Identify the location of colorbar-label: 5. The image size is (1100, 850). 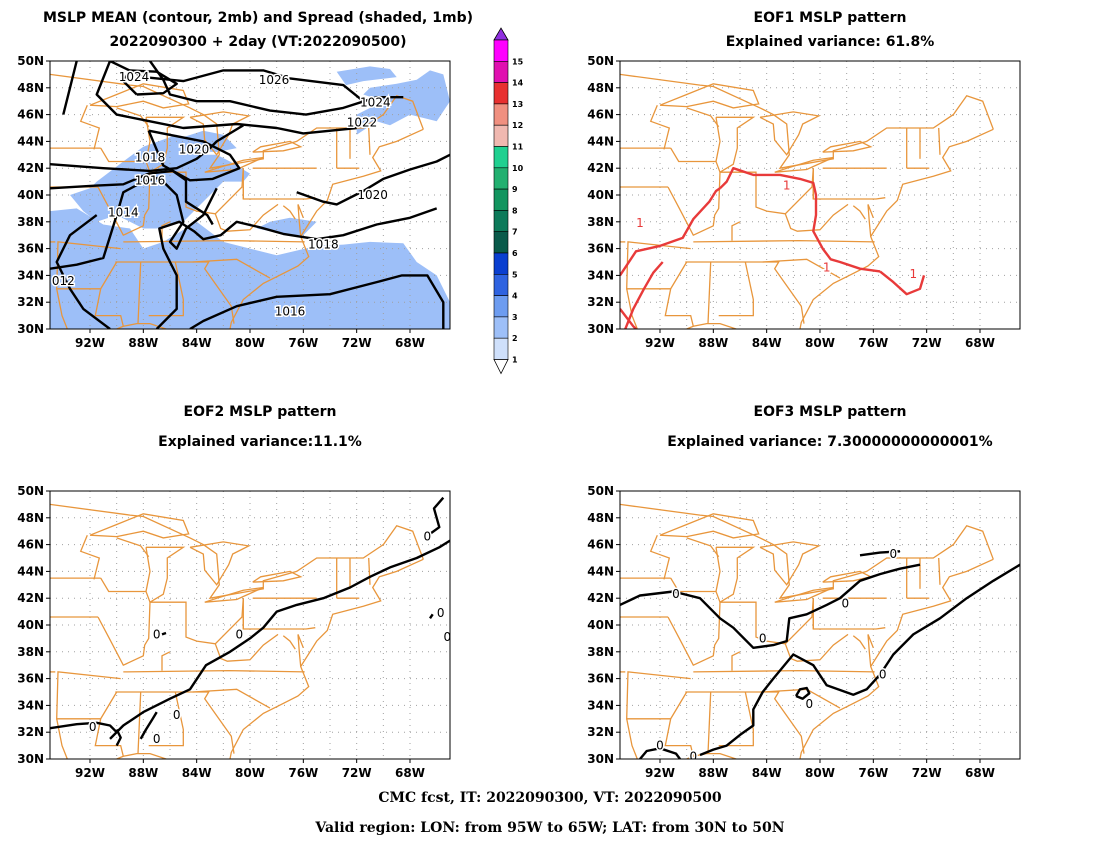
(515, 274).